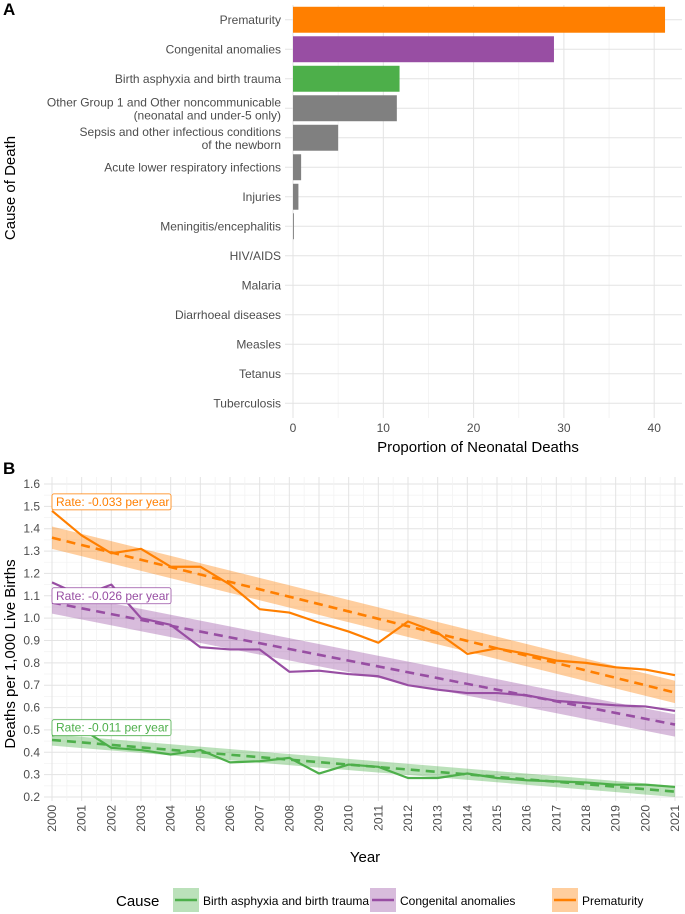 This screenshot has height=914, width=685. What do you see at coordinates (31, 551) in the screenshot?
I see `y-tick-label: 1.3` at bounding box center [31, 551].